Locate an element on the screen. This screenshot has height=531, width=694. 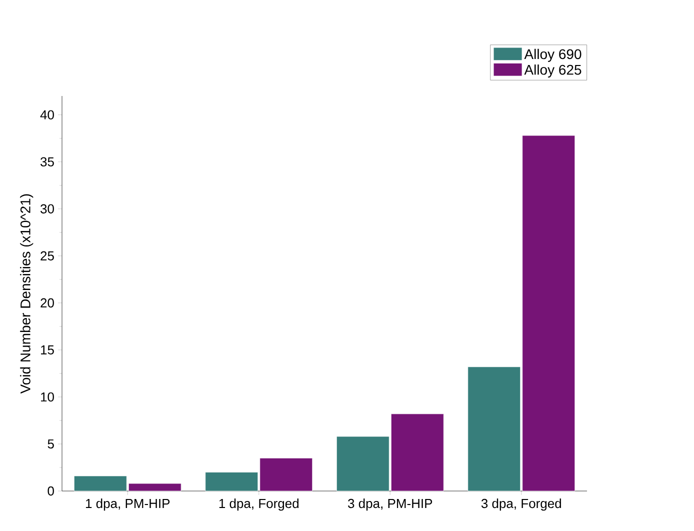
y-tick-label: 15 is located at coordinates (47, 349).